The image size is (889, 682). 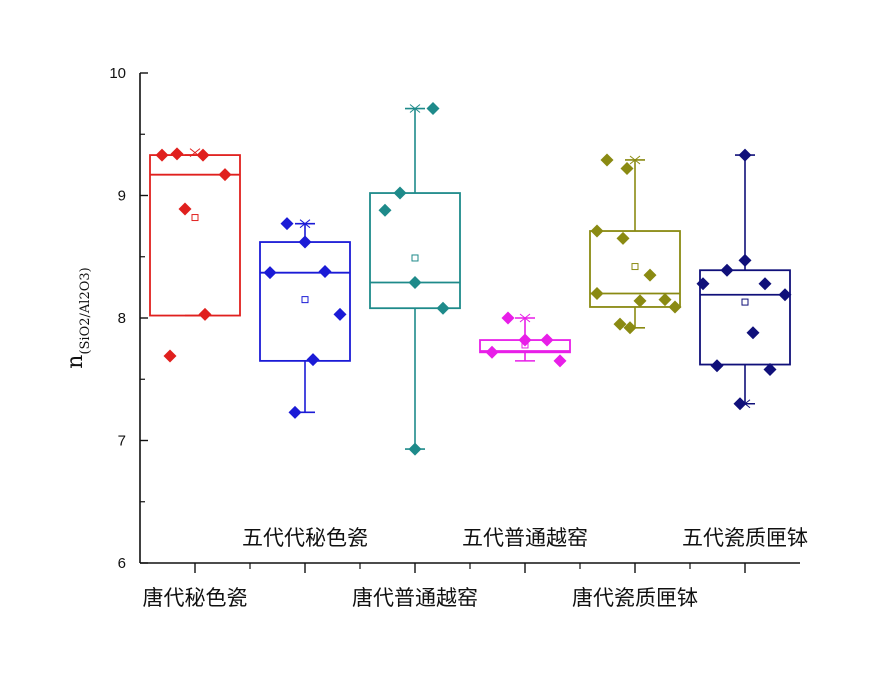 I want to click on category-label: 唐代秘色瓷, so click(x=195, y=598).